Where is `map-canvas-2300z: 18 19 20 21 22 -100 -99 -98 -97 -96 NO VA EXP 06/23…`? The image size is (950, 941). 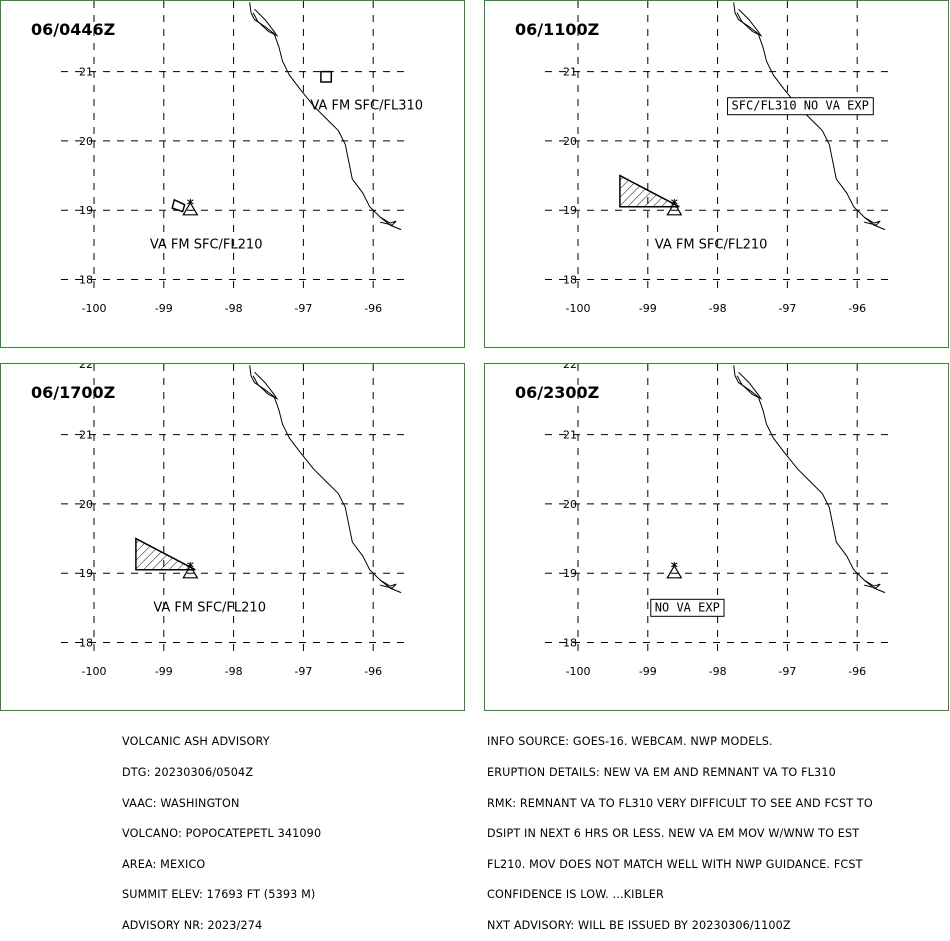 map-canvas-2300z: 18 19 20 21 22 -100 -99 -98 -97 -96 NO VA EXP 06/23… is located at coordinates (702, 521).